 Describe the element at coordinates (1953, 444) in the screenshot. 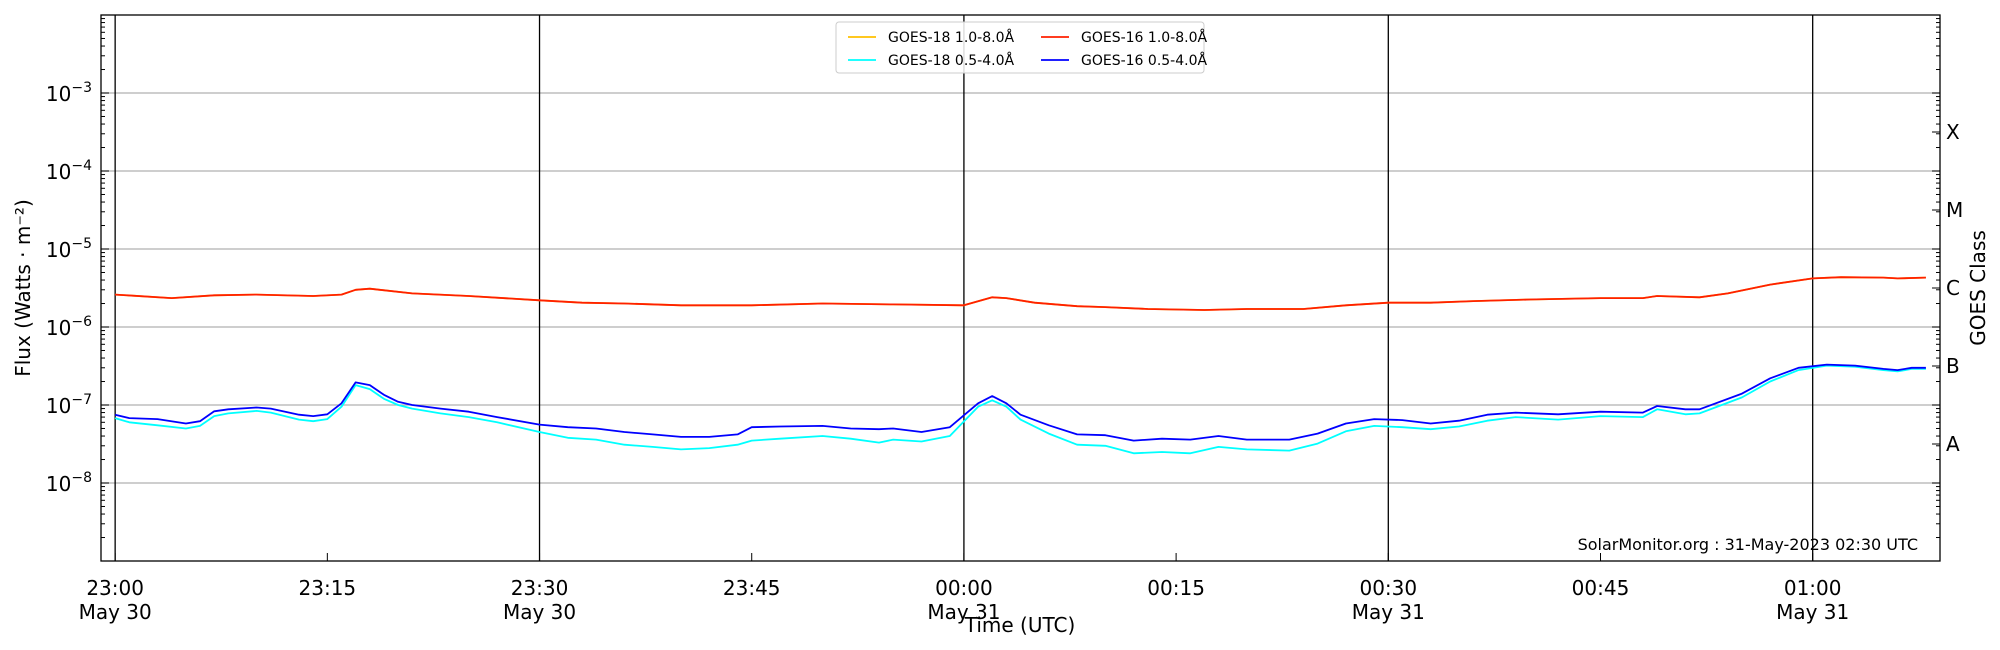

I see `class-label-a: A` at that location.